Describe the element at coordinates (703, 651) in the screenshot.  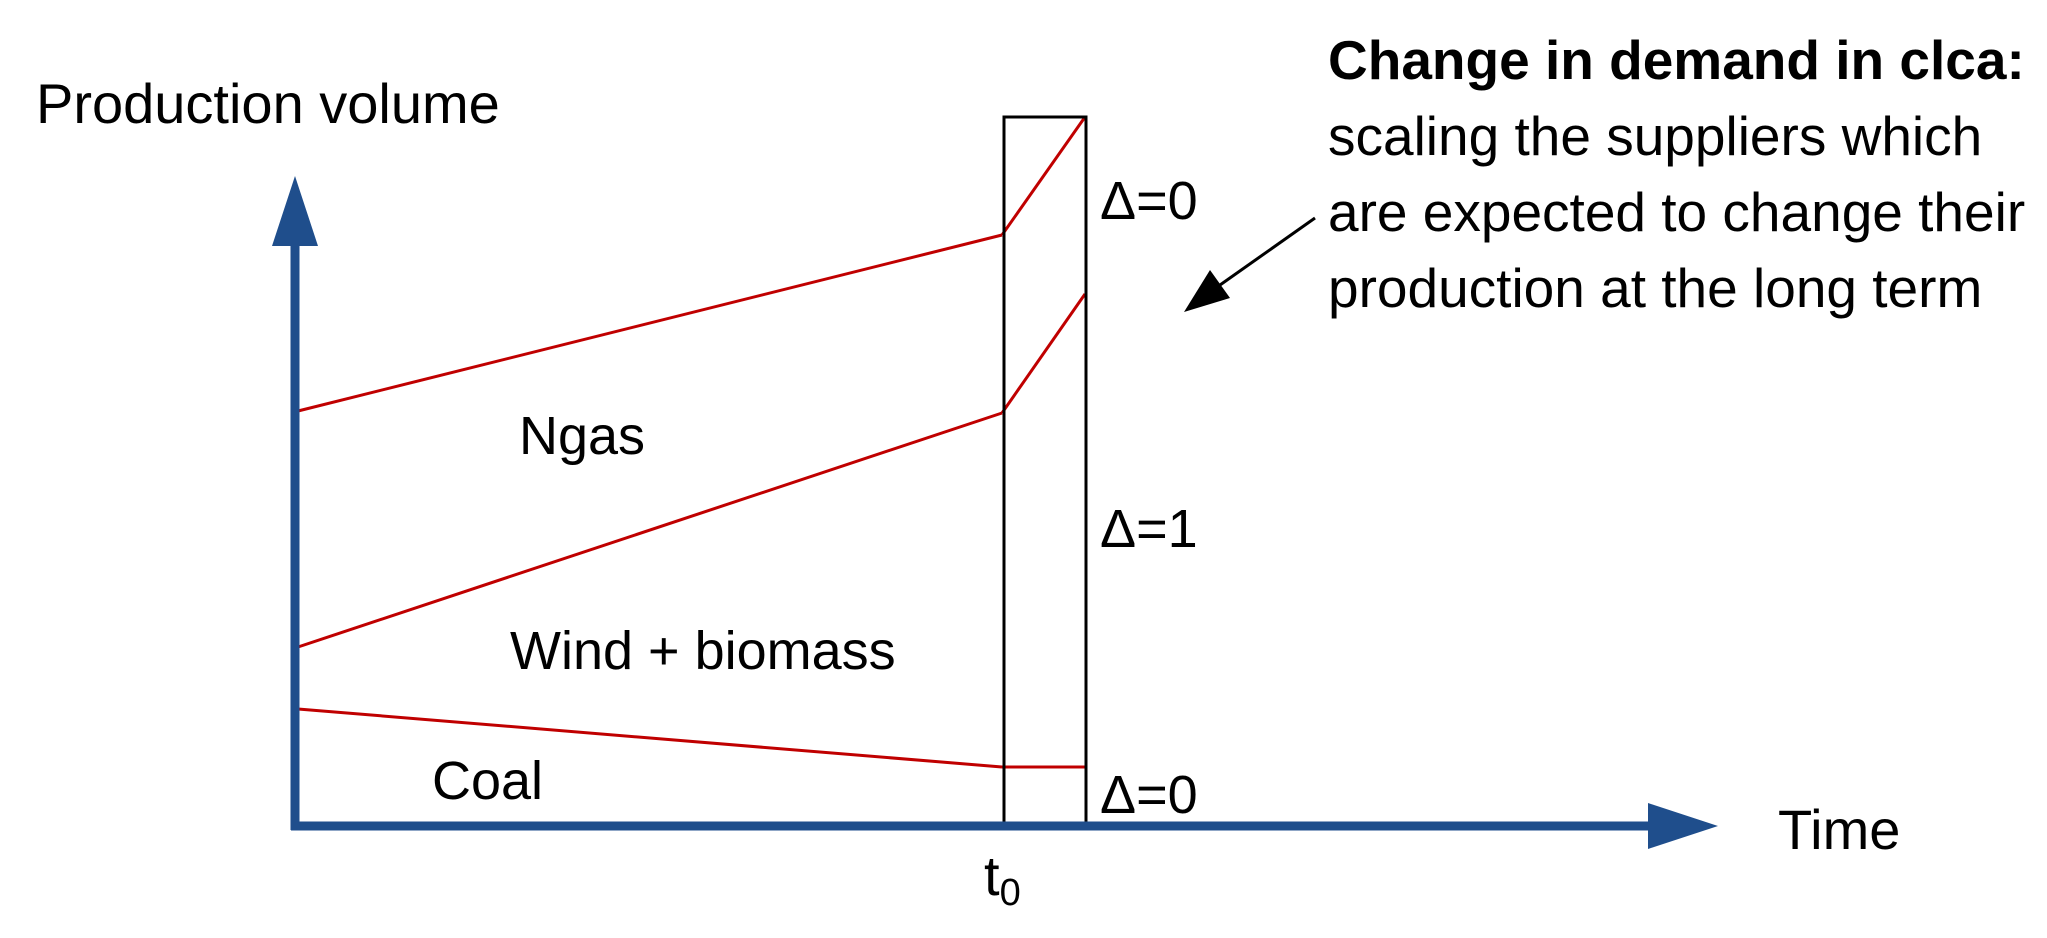
I see `region-label-wind-biomass: Wind + biomass` at that location.